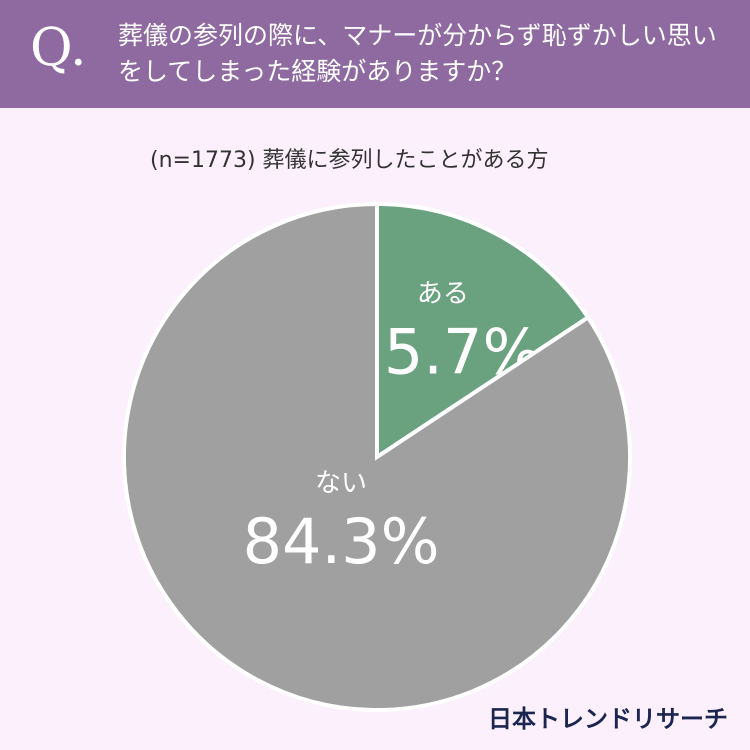 Image resolution: width=750 pixels, height=750 pixels. What do you see at coordinates (483, 331) in the screenshot?
I see `pie-slice` at bounding box center [483, 331].